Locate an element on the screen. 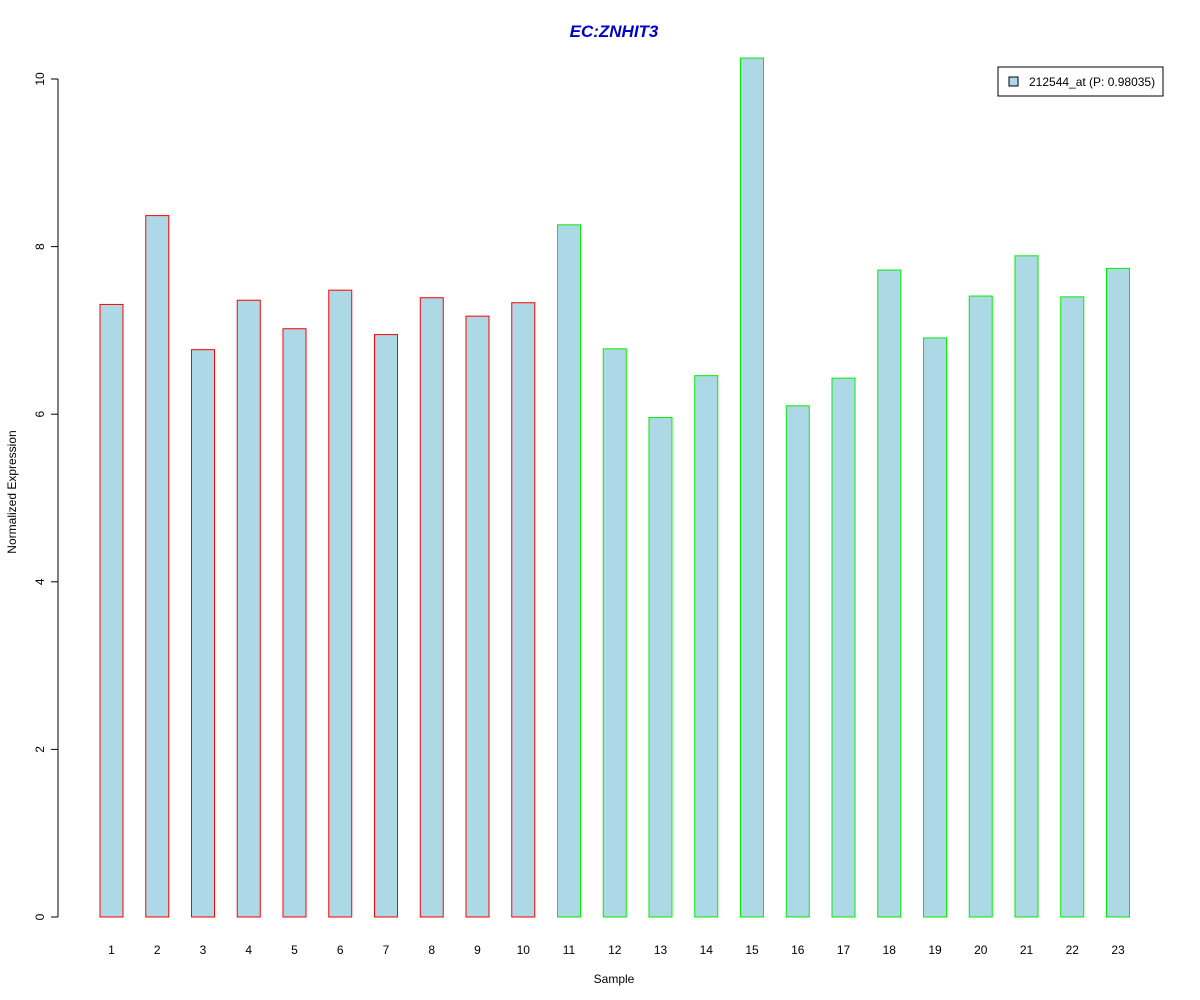 This screenshot has width=1200, height=1000. x-tick-labels: 1 2 3 4 5 6 7 8 9 10 11 12 13 14 15 16 17 18 19 20 21 22 23 is located at coordinates (616, 950).